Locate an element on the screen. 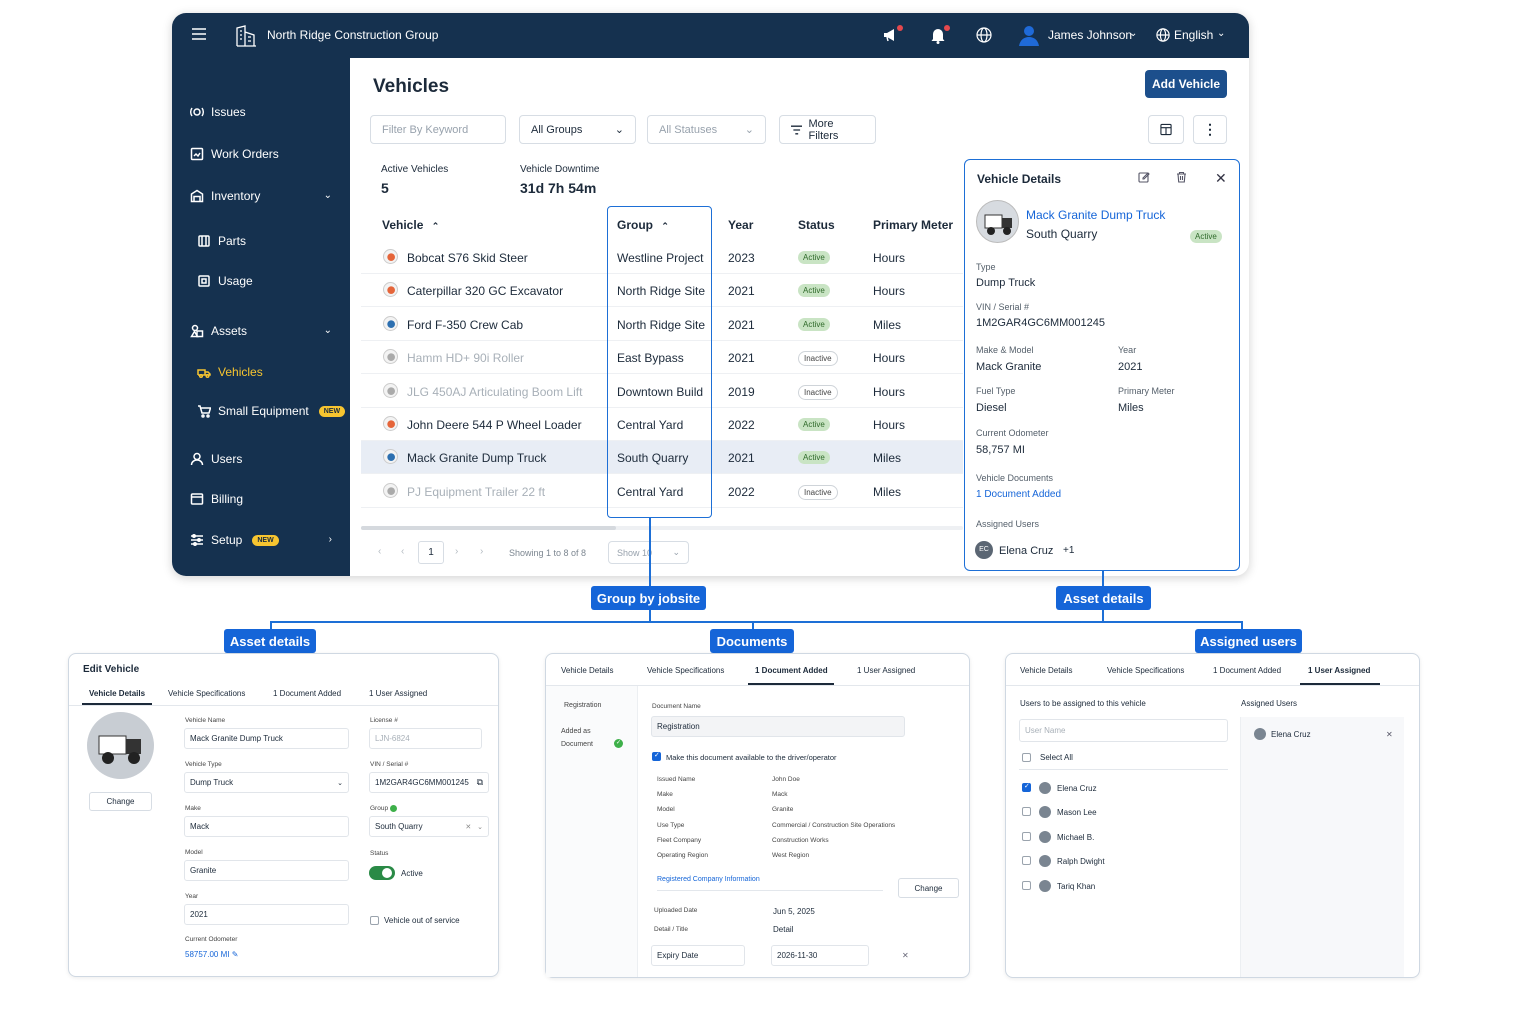 This screenshot has width=1536, height=1024. more-filters-button: More Filters is located at coordinates (827, 129).